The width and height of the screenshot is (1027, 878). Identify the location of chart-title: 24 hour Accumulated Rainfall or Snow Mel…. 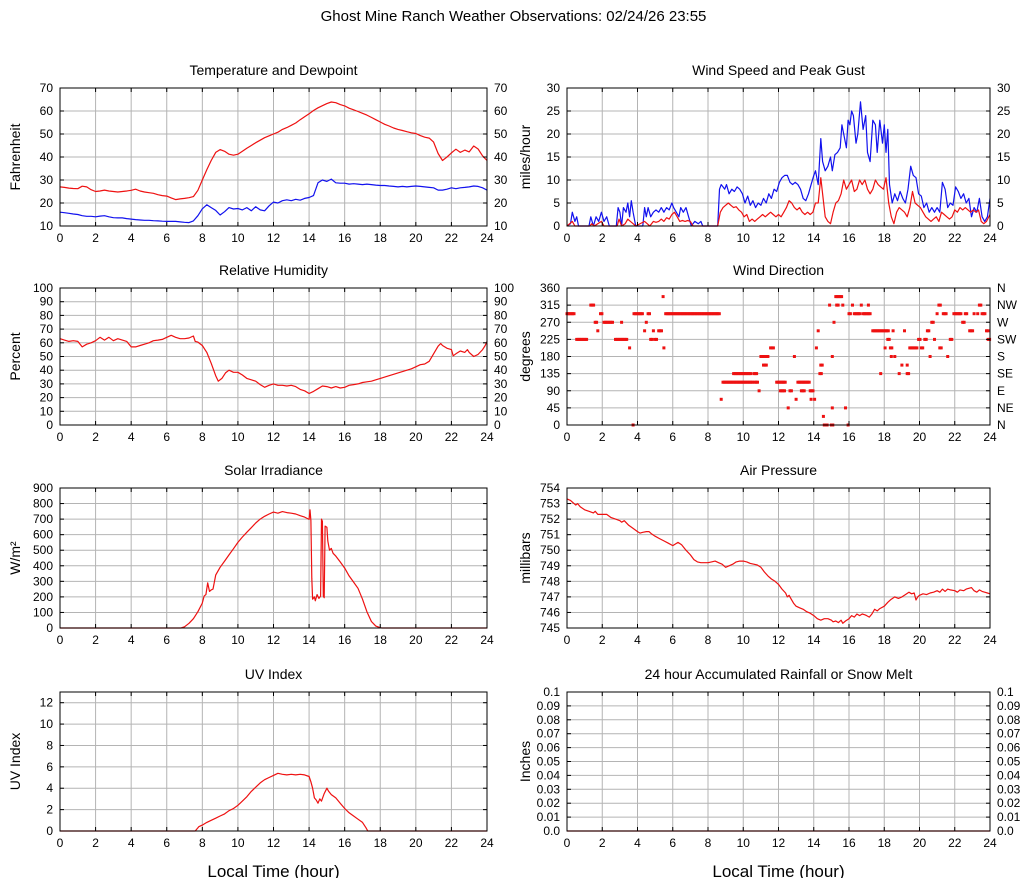
(779, 674).